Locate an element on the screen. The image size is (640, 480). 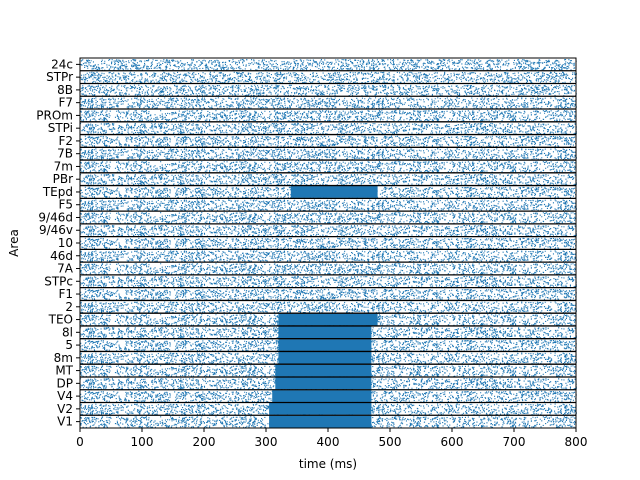
x-tick-label: 500 is located at coordinates (390, 442).